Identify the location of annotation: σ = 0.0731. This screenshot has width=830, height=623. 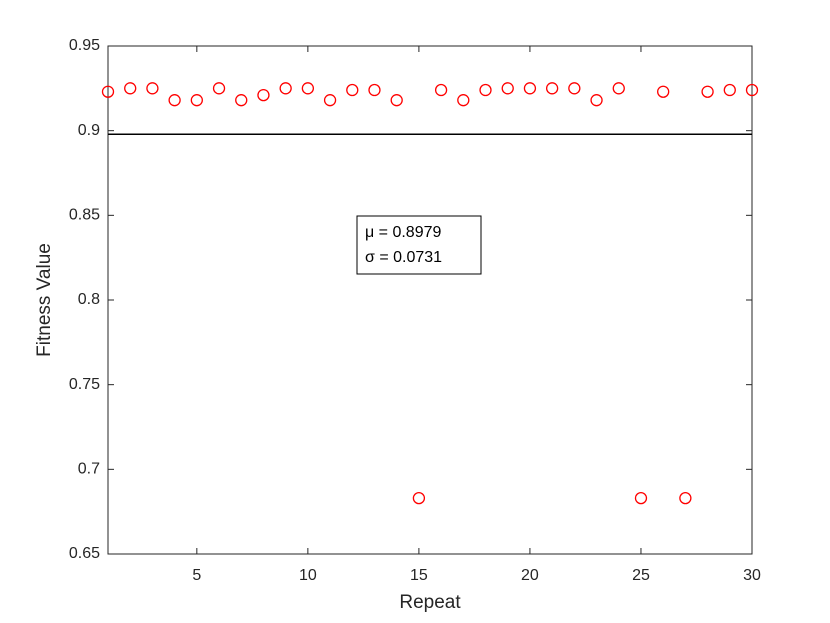
(403, 257).